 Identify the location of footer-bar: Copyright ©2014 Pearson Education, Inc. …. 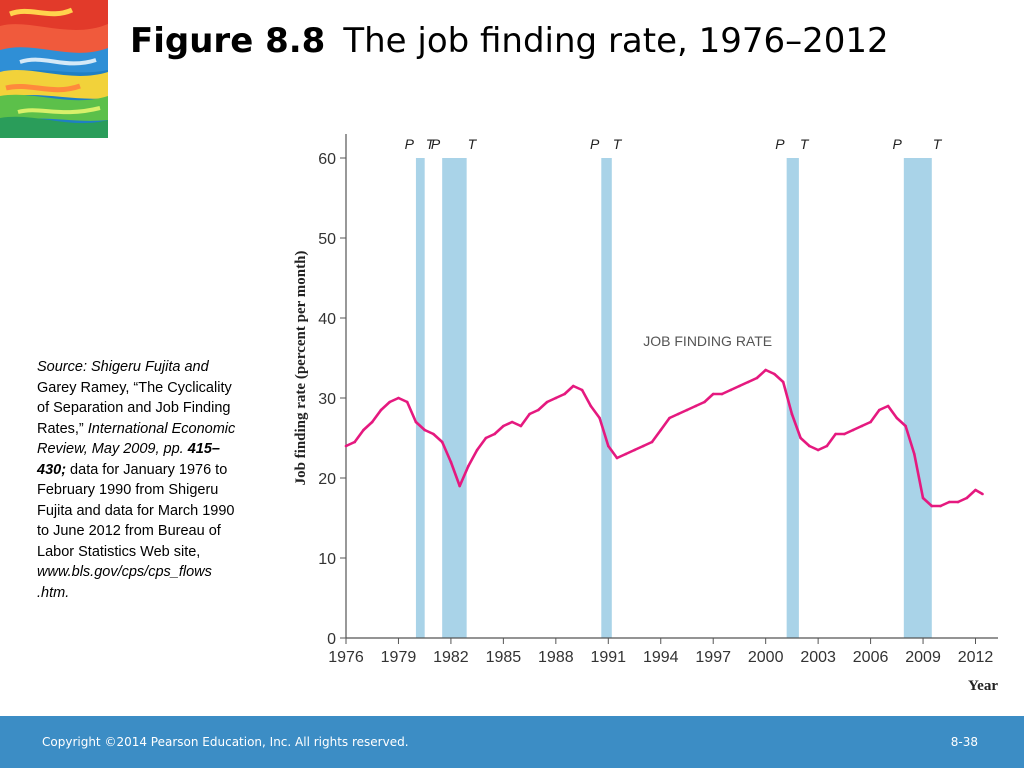
(512, 742).